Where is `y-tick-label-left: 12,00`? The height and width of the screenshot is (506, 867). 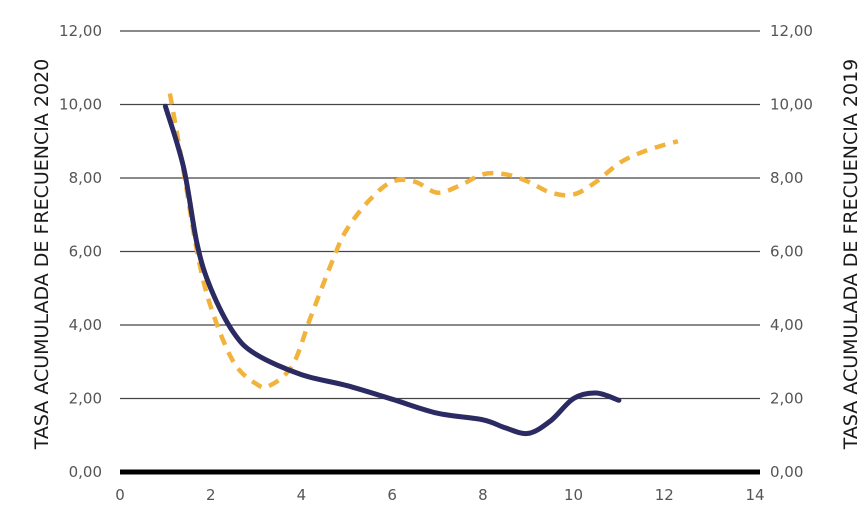 y-tick-label-left: 12,00 is located at coordinates (80, 31).